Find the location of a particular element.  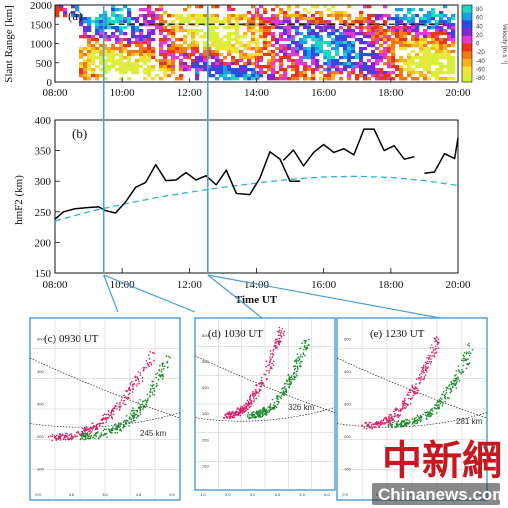

panel-d-annotation: 326 km is located at coordinates (301, 407).